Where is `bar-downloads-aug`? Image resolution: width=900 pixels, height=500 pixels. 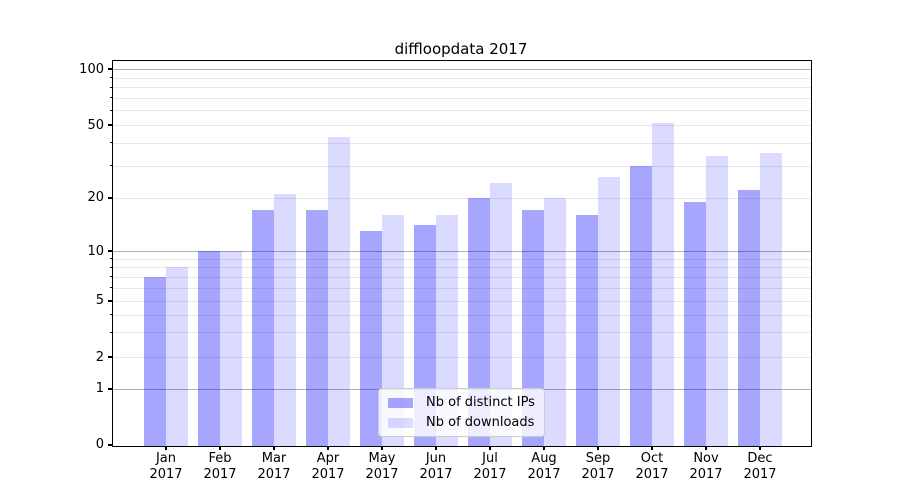
bar-downloads-aug is located at coordinates (555, 321).